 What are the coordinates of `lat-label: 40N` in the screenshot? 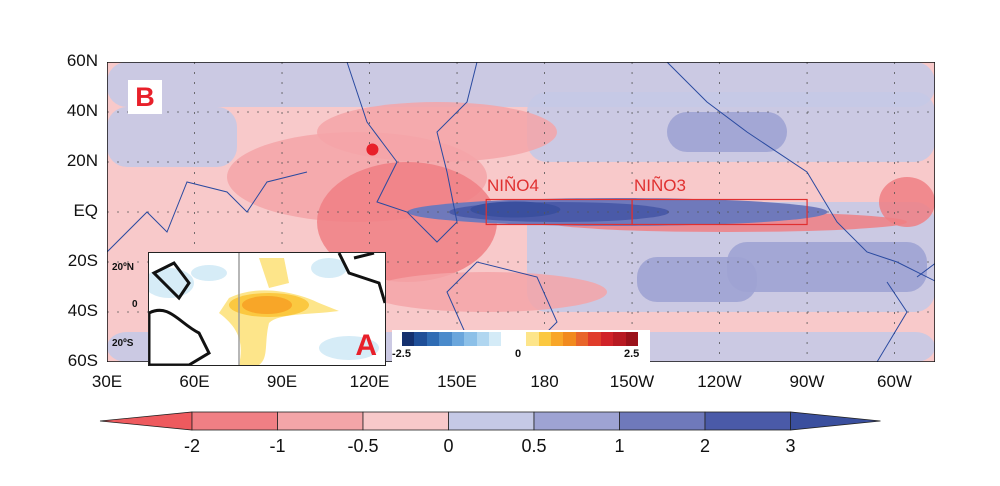 It's located at (82, 110).